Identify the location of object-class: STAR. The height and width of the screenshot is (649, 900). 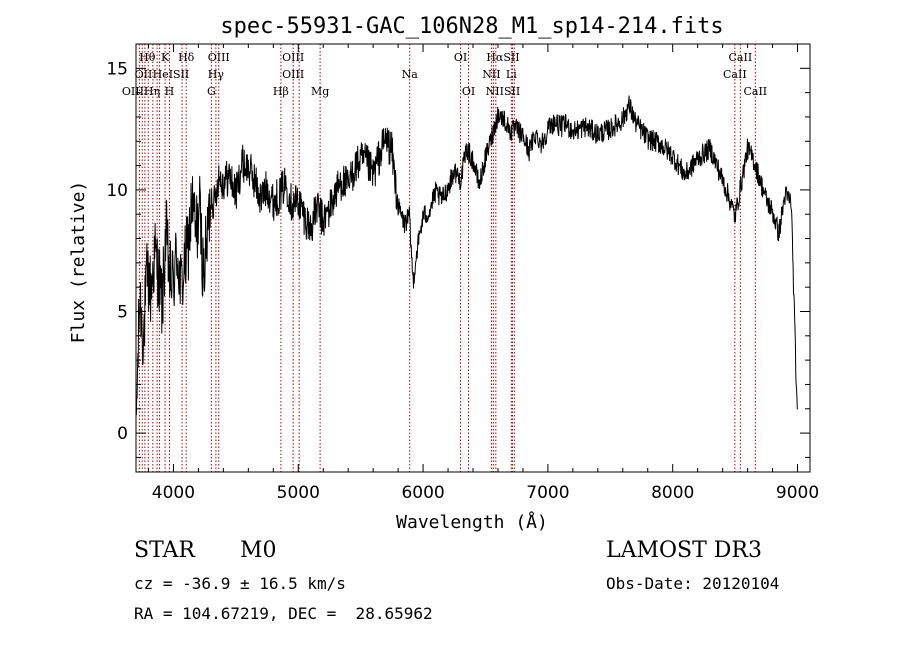
(164, 550).